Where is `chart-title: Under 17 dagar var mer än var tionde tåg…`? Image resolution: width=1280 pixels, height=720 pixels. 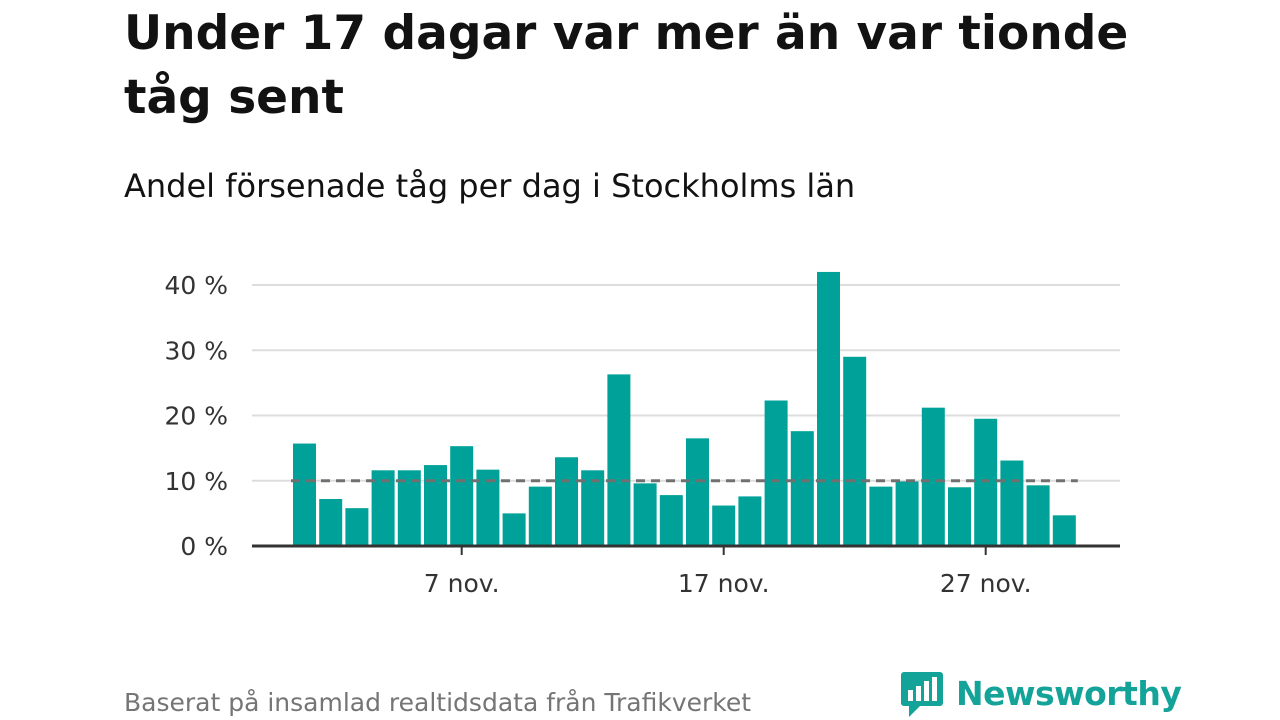 chart-title: Under 17 dagar var mer än var tionde tåg… is located at coordinates (626, 65).